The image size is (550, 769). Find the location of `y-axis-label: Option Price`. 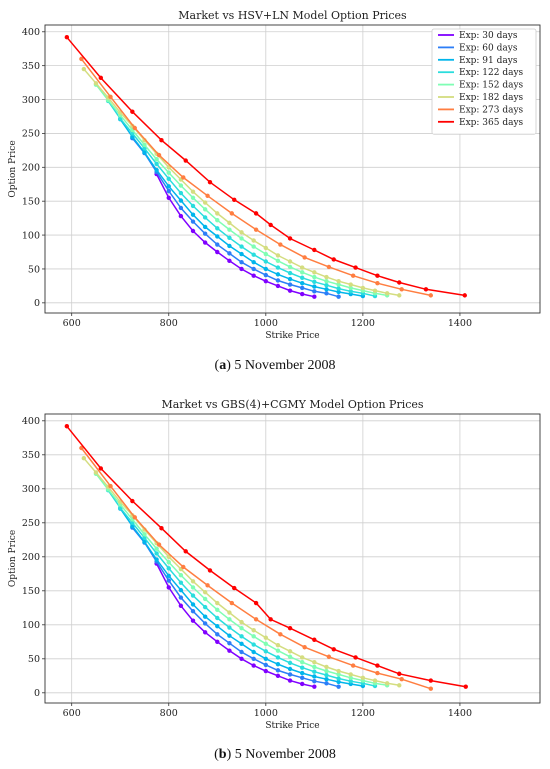

y-axis-label: Option Price is located at coordinates (13, 558).